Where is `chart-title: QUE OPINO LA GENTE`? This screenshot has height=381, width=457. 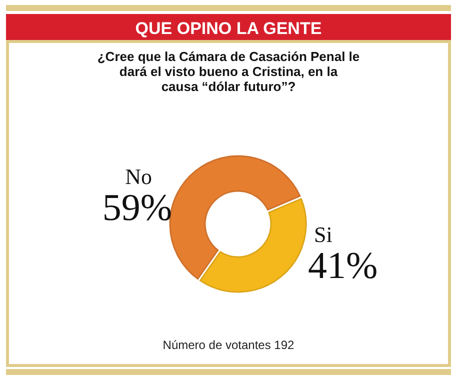 chart-title: QUE OPINO LA GENTE is located at coordinates (228, 28).